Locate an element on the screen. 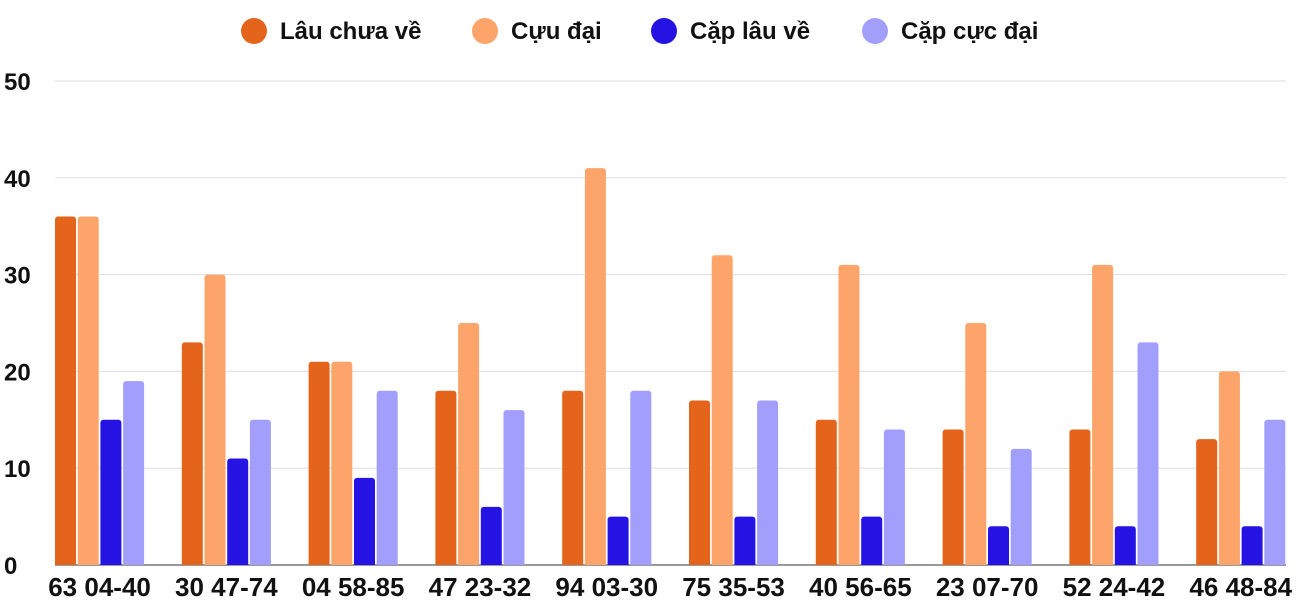 The image size is (1300, 600). legend-label: Cựu đại is located at coordinates (556, 31).